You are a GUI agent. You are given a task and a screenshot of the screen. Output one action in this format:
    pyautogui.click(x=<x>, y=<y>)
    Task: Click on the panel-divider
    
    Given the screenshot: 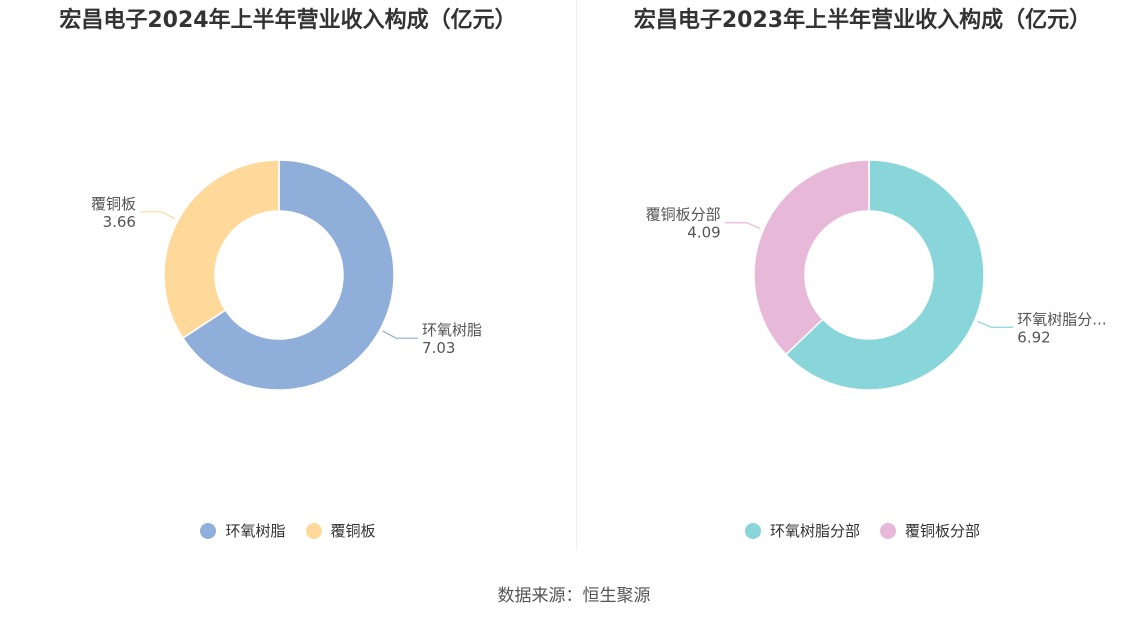 What is the action you would take?
    pyautogui.click(x=576, y=275)
    